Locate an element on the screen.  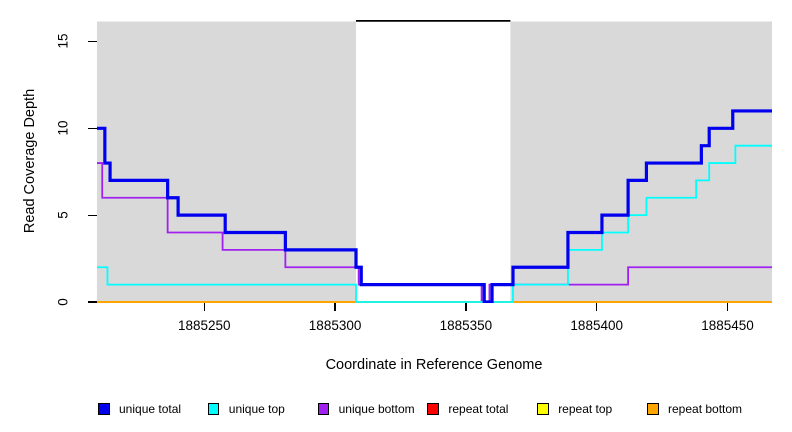
y-tick-label: 0 is located at coordinates (63, 302).